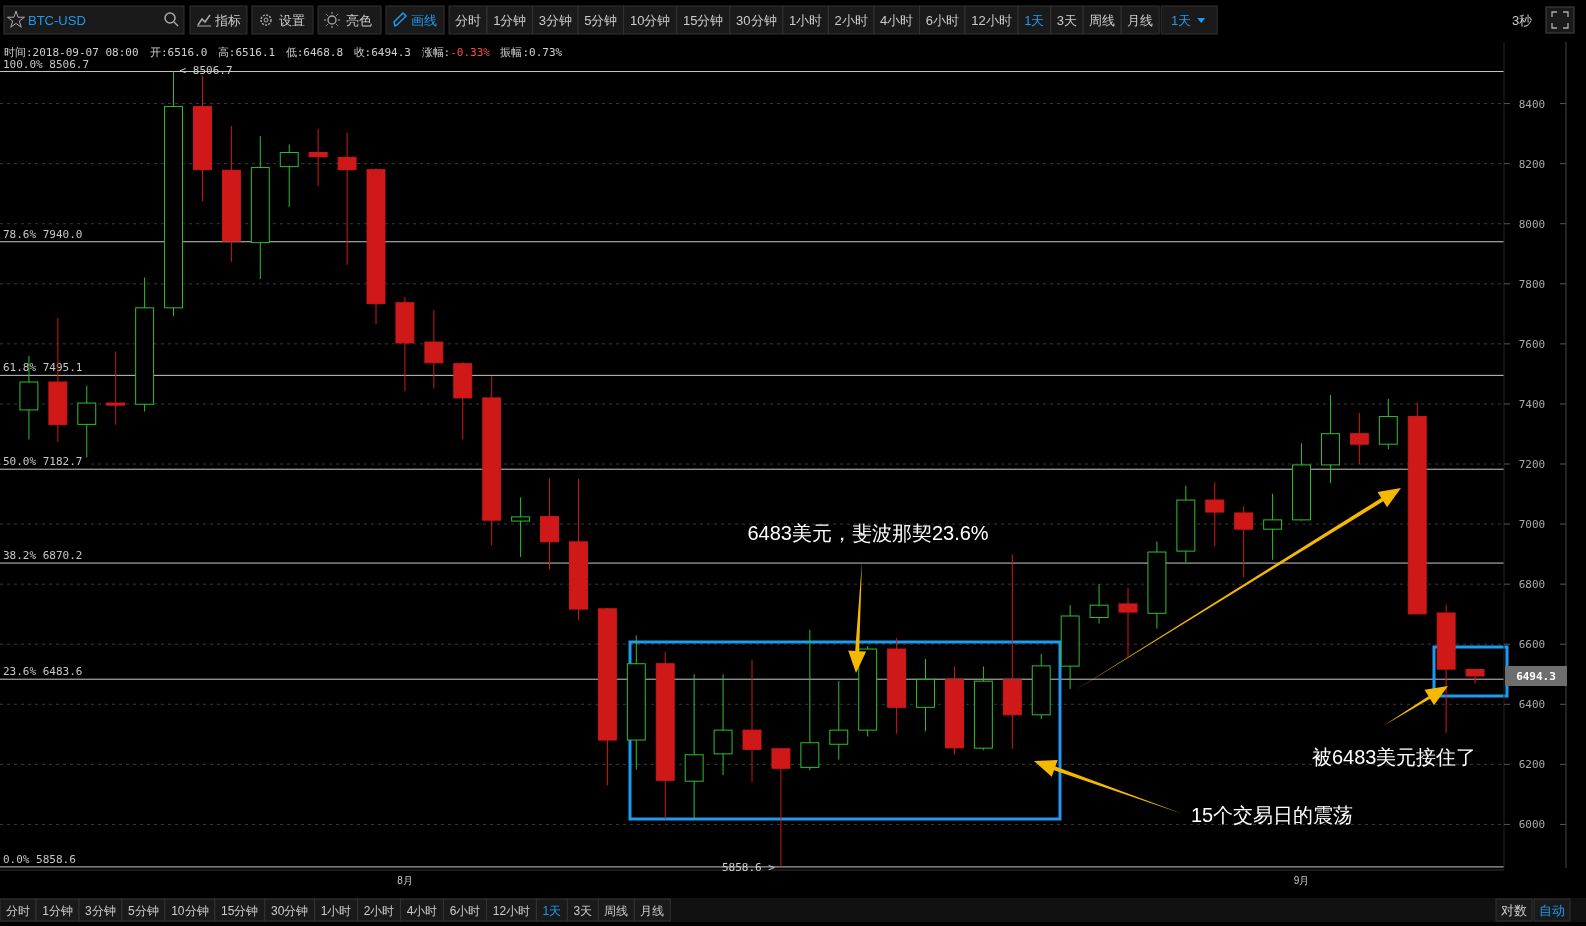 The image size is (1586, 926). Describe the element at coordinates (227, 20) in the screenshot. I see `text: 指标` at that location.